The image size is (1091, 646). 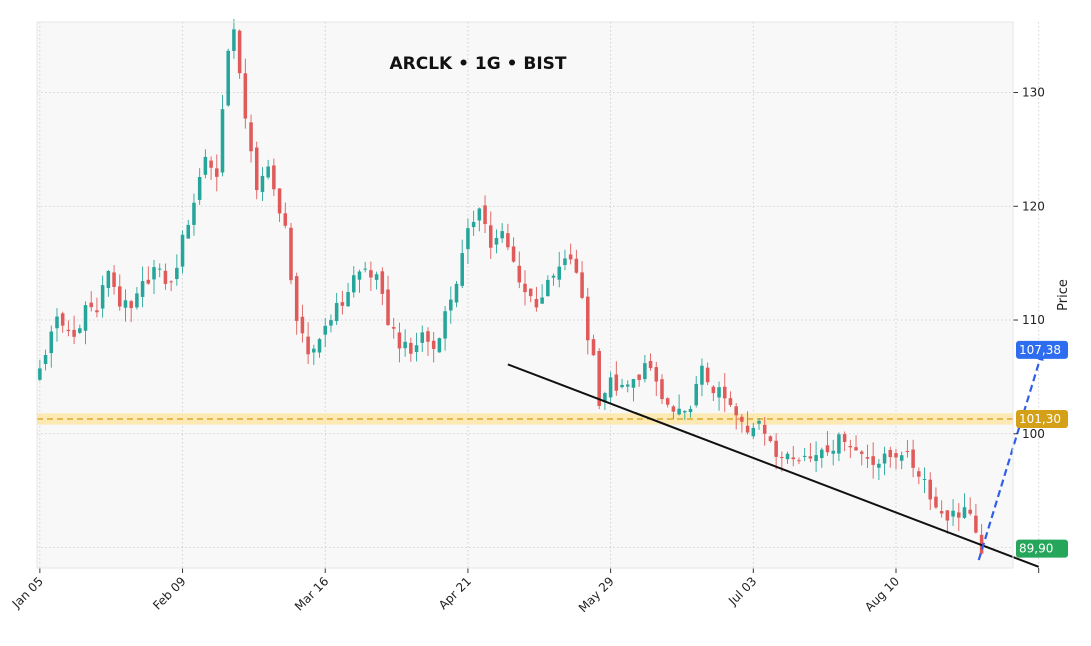 I want to click on support-zone, so click(x=525, y=419).